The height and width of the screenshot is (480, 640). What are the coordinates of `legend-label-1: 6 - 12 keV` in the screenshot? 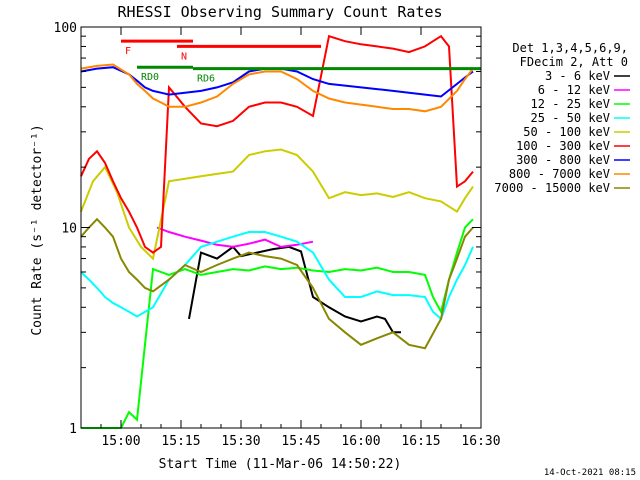 It's located at (574, 90).